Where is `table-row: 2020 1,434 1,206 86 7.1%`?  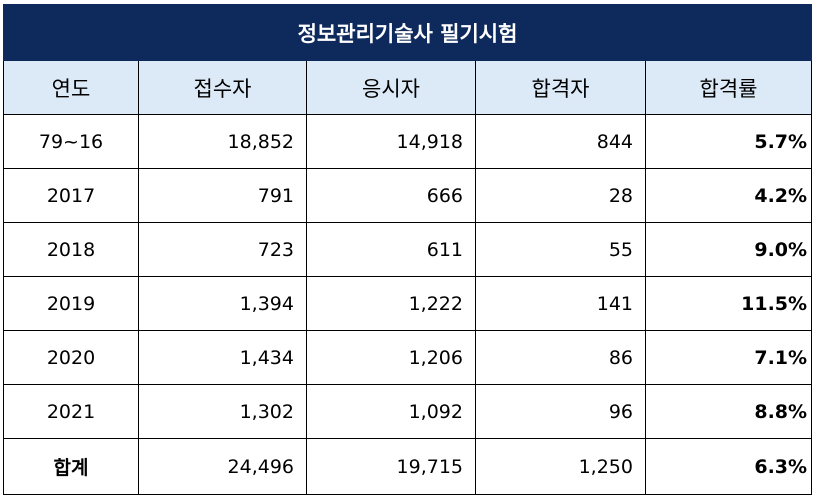 table-row: 2020 1,434 1,206 86 7.1% is located at coordinates (408, 357).